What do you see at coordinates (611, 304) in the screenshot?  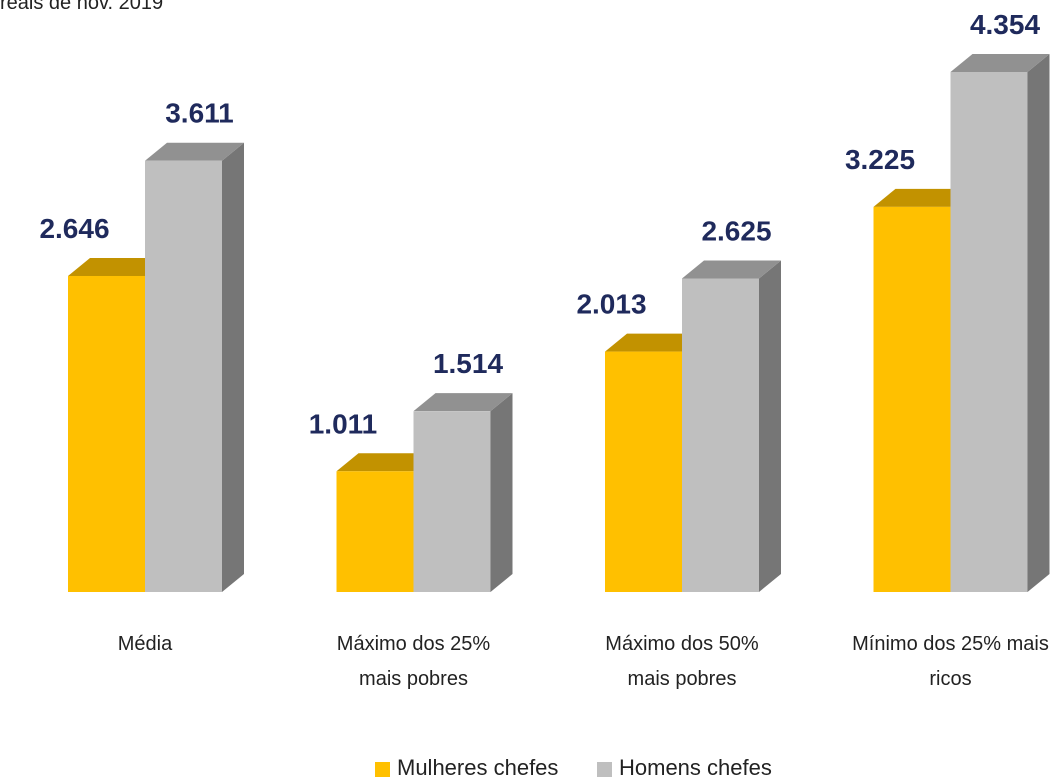 I see `value-label: 2.013` at bounding box center [611, 304].